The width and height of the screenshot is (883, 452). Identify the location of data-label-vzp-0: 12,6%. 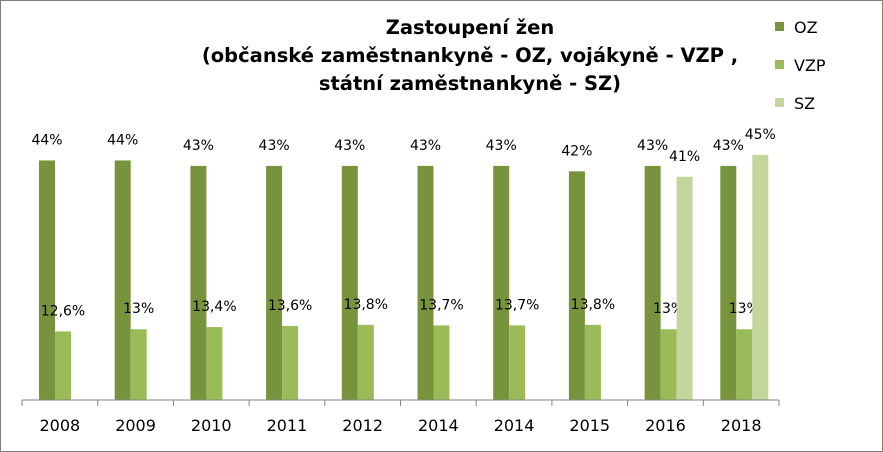
(63, 311).